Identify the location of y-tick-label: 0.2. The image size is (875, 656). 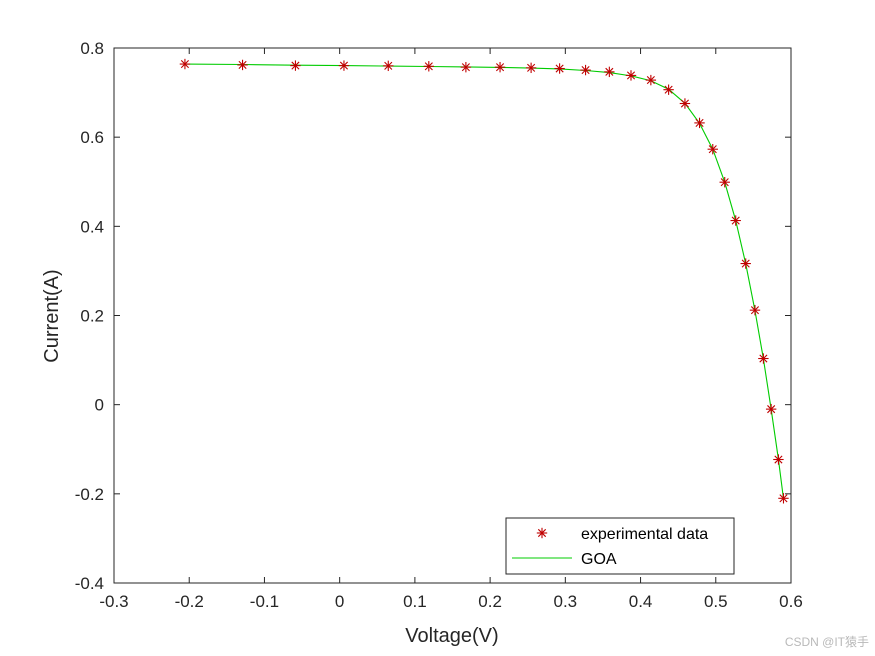
(92, 316).